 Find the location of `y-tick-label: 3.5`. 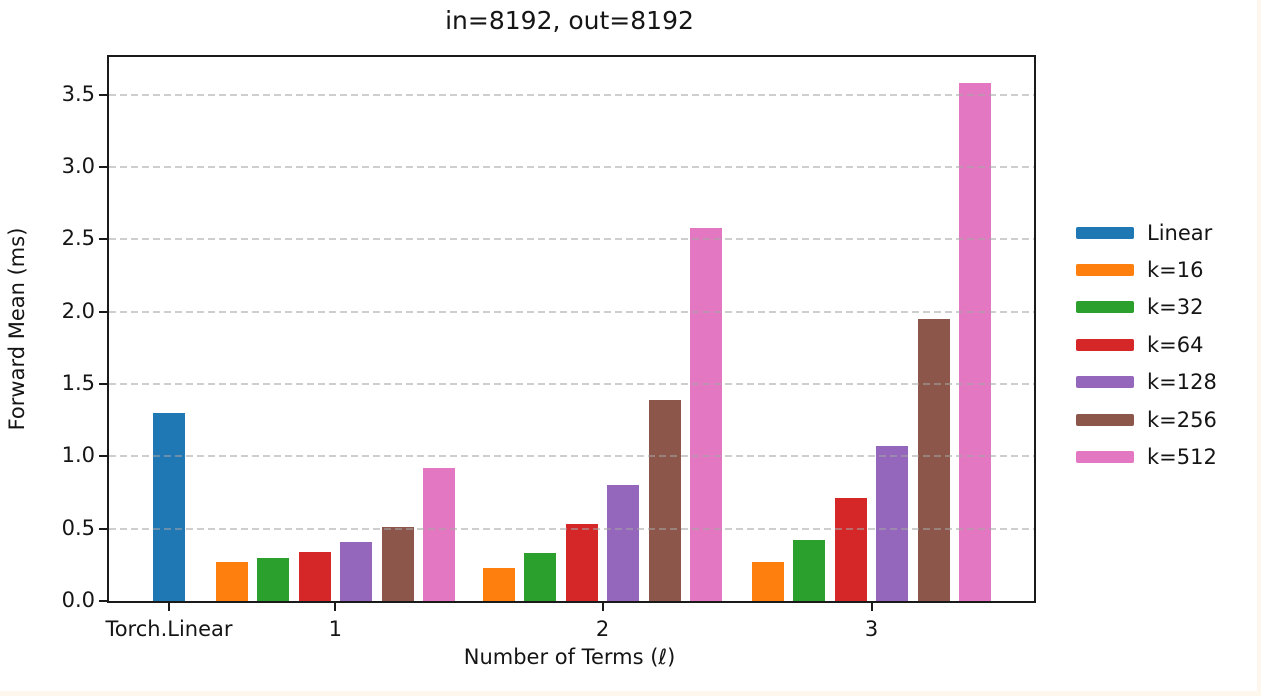

y-tick-label: 3.5 is located at coordinates (78, 93).